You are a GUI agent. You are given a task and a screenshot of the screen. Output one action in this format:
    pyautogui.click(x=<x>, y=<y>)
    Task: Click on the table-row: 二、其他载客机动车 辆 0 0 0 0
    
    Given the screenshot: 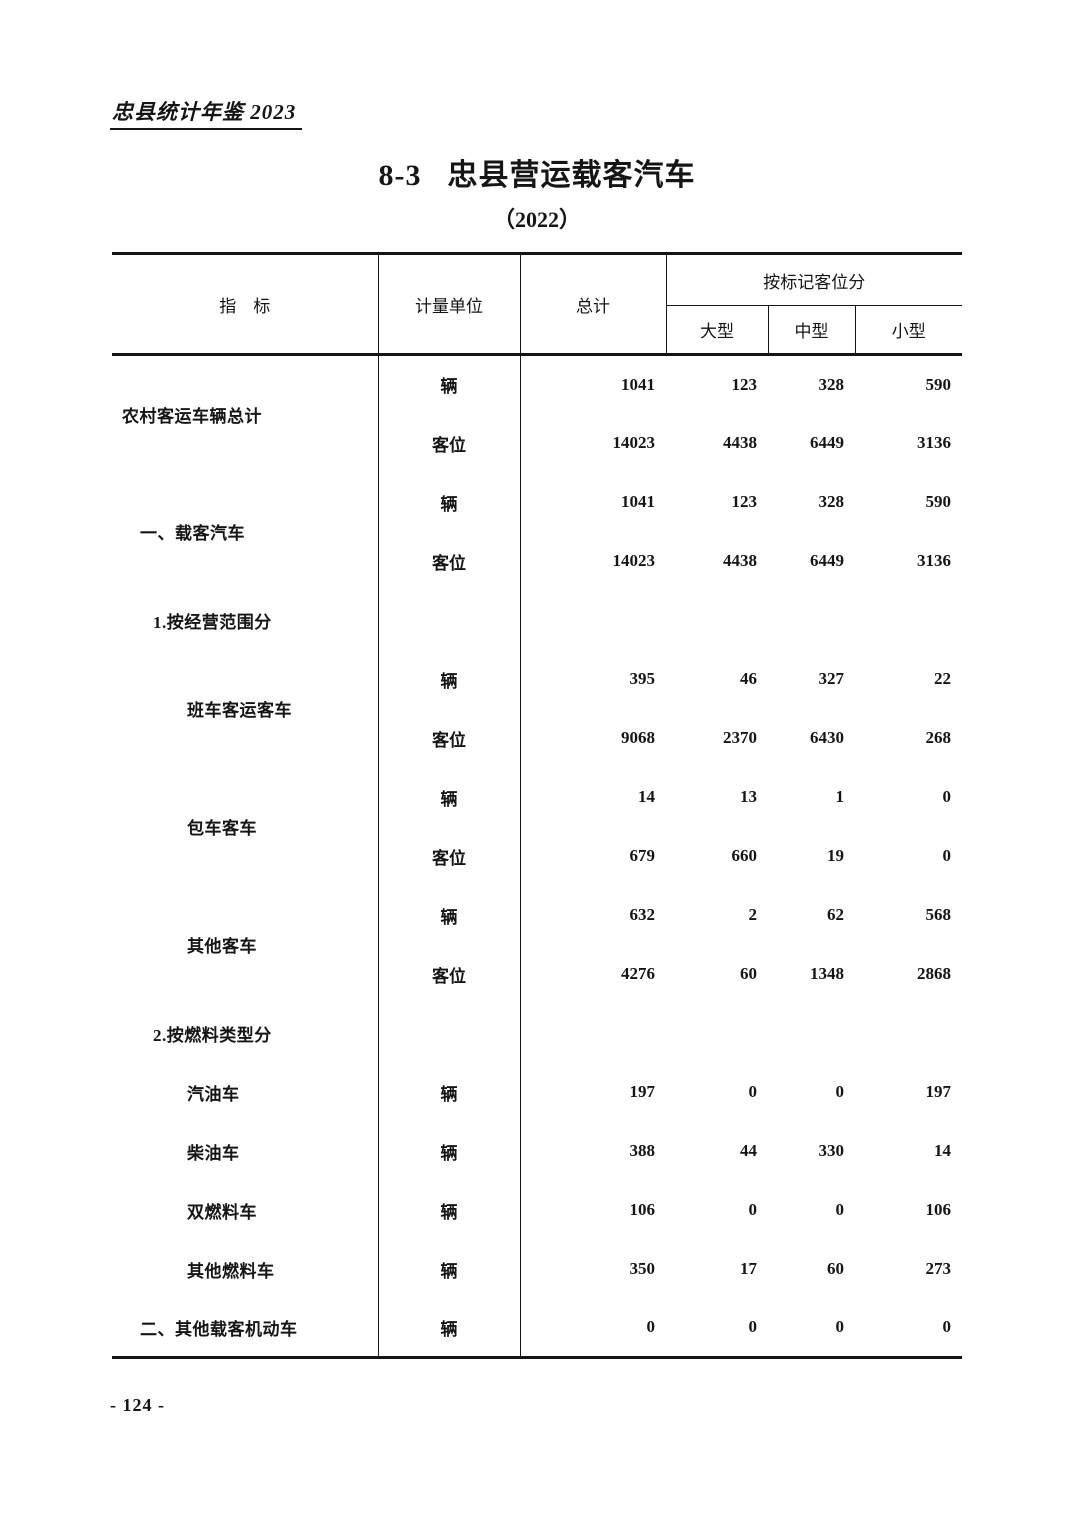 What is the action you would take?
    pyautogui.click(x=537, y=1328)
    